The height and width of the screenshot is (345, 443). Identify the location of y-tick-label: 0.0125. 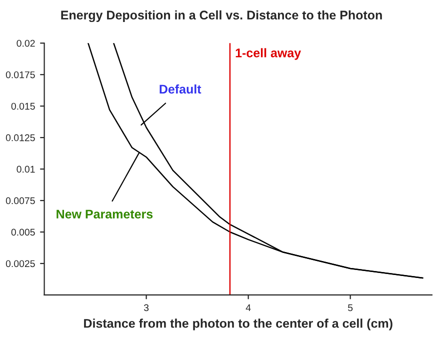
(20, 138).